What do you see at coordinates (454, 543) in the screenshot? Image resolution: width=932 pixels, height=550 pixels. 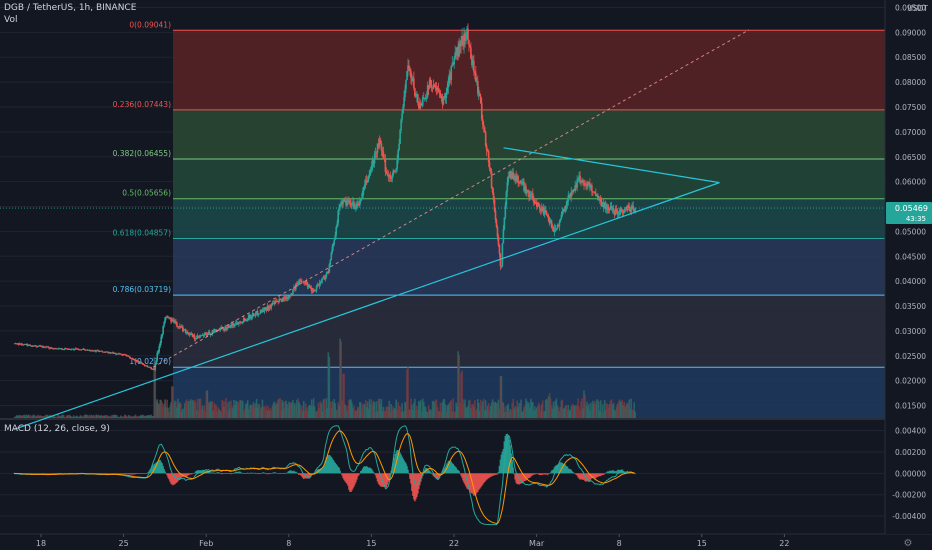 I see `time-tick-label: 22` at bounding box center [454, 543].